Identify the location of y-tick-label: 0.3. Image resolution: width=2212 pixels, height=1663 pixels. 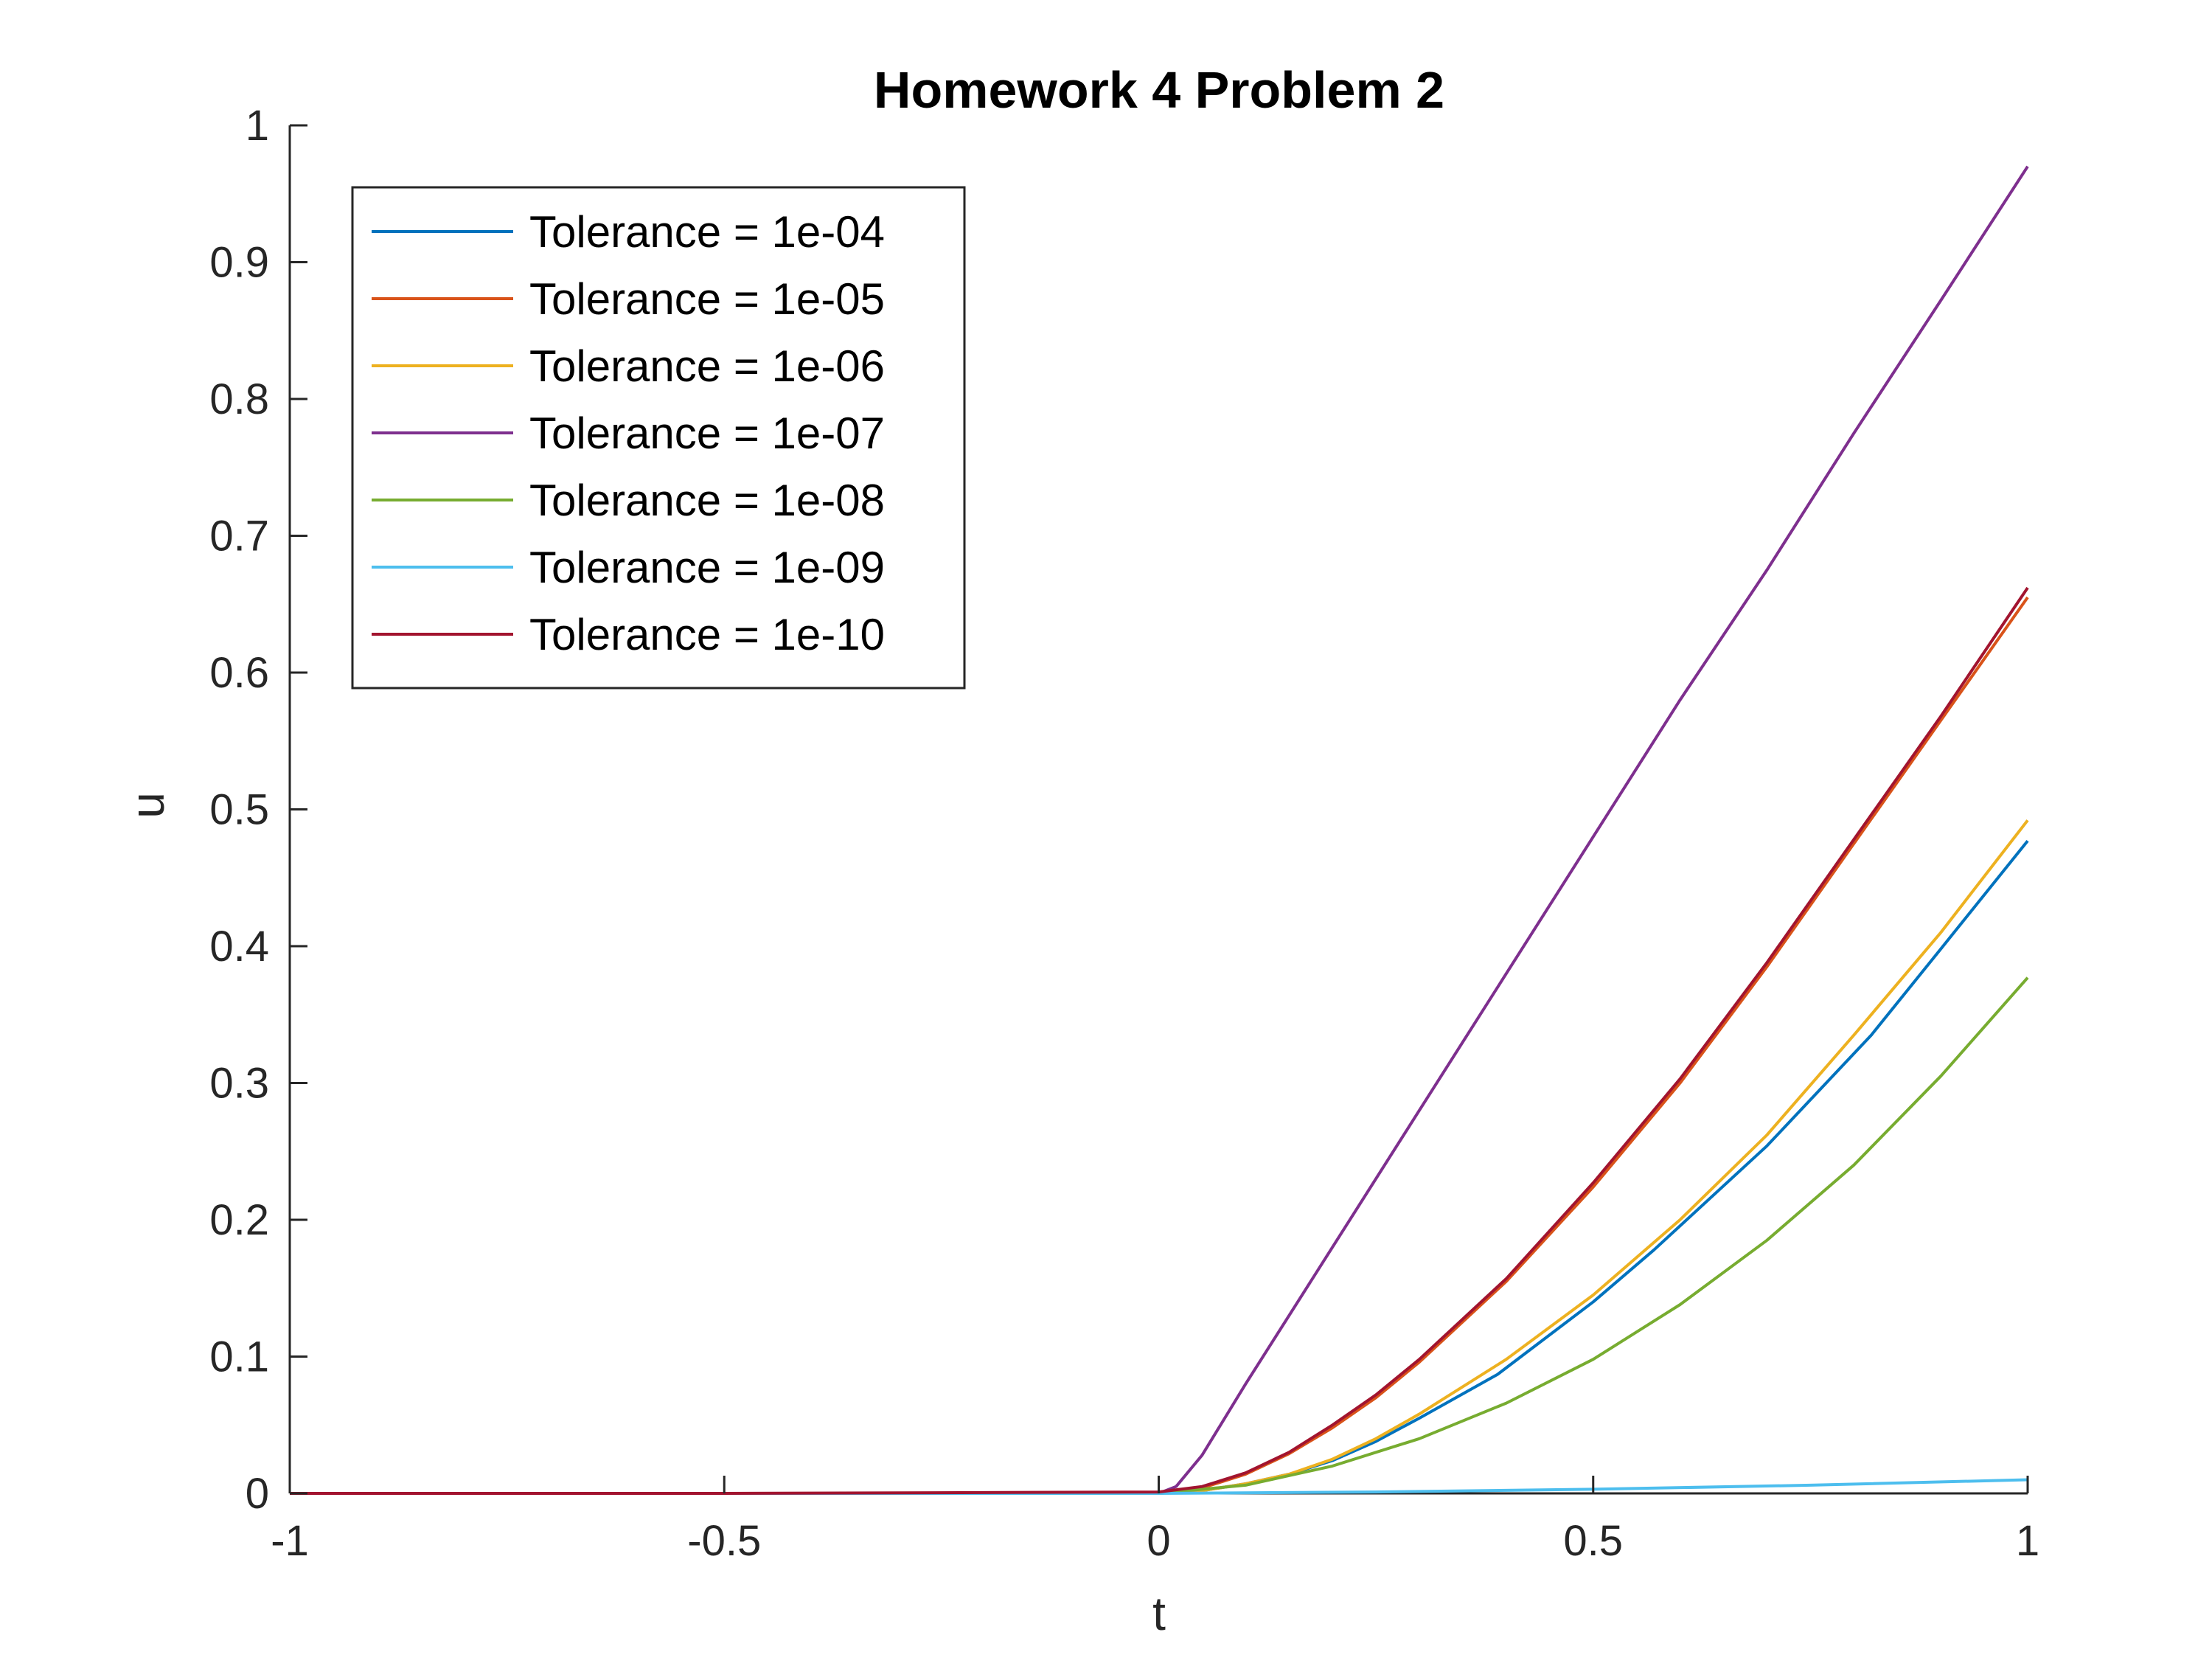
(239, 1084).